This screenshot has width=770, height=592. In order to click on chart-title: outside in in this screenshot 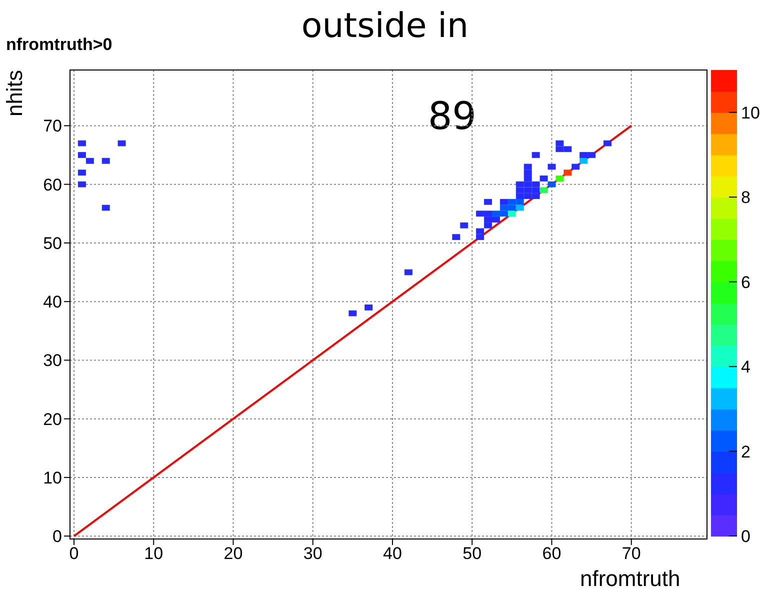, I will do `click(385, 26)`.